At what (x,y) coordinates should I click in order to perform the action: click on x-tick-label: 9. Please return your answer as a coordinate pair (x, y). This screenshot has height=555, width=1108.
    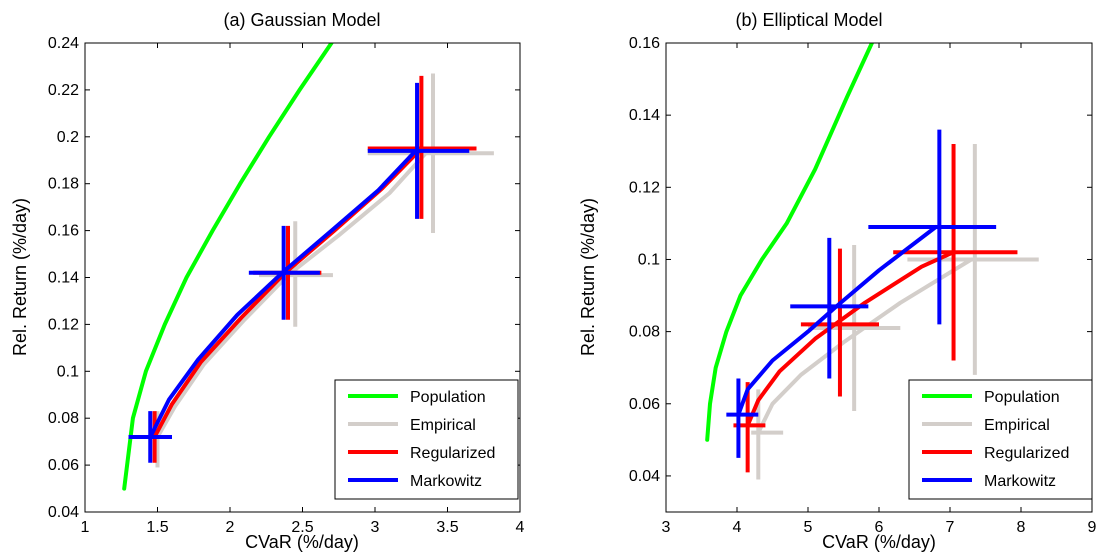
    Looking at the image, I should click on (1092, 527).